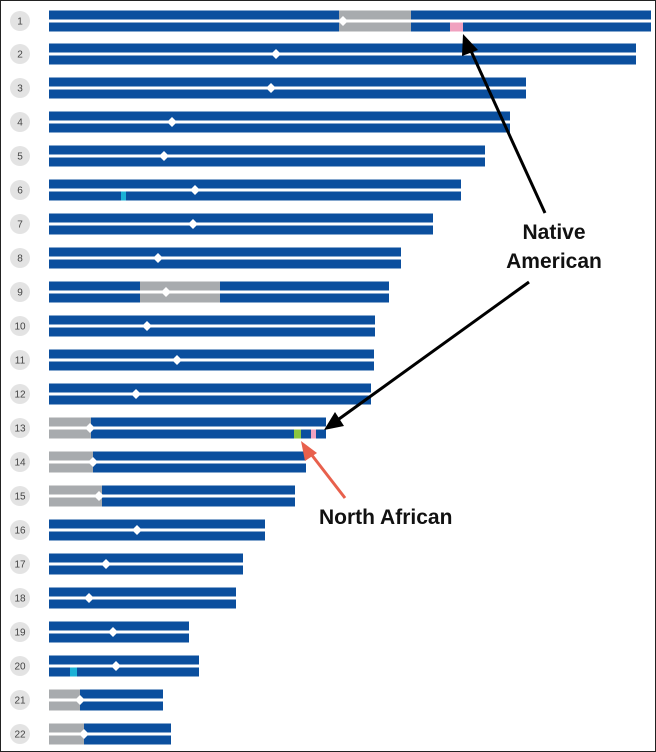 This screenshot has width=656, height=752. What do you see at coordinates (260, 122) in the screenshot?
I see `chromosome-4: 4` at bounding box center [260, 122].